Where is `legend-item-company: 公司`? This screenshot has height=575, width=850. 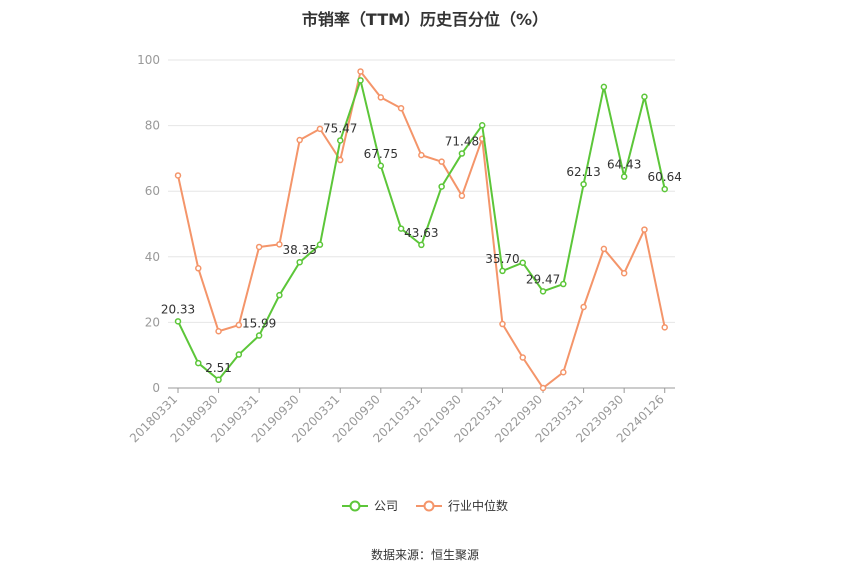
legend-item-company: 公司 is located at coordinates (369, 505).